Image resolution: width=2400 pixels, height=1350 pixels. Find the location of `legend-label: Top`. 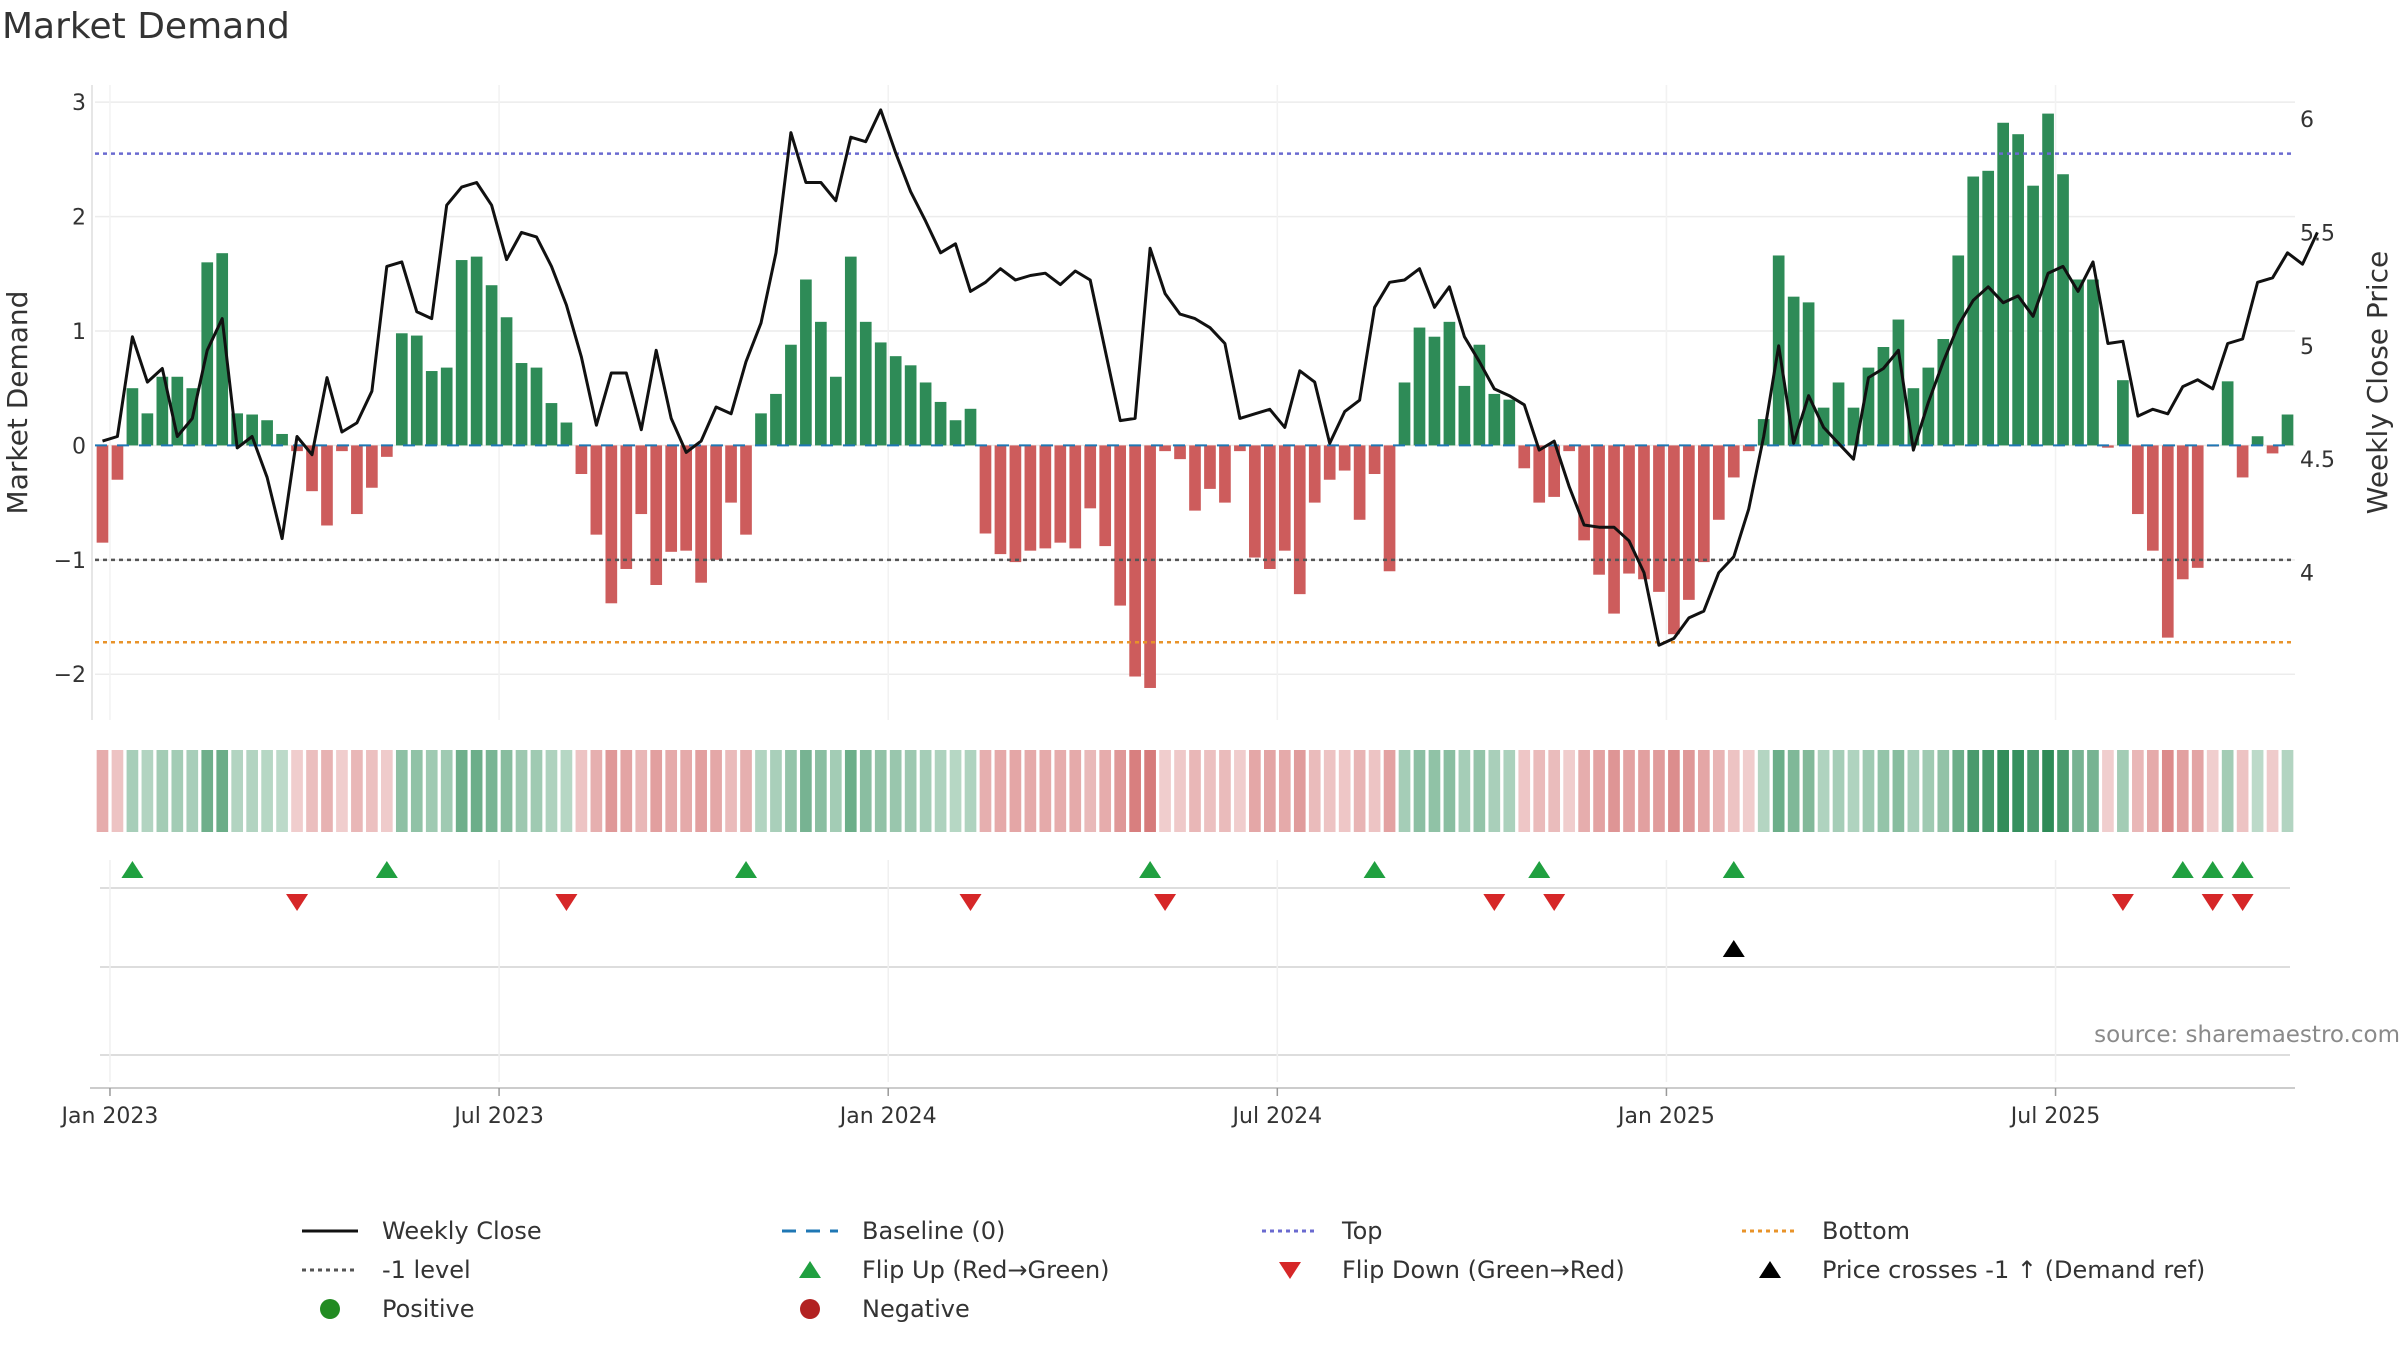

legend-label: Top is located at coordinates (1362, 1230).